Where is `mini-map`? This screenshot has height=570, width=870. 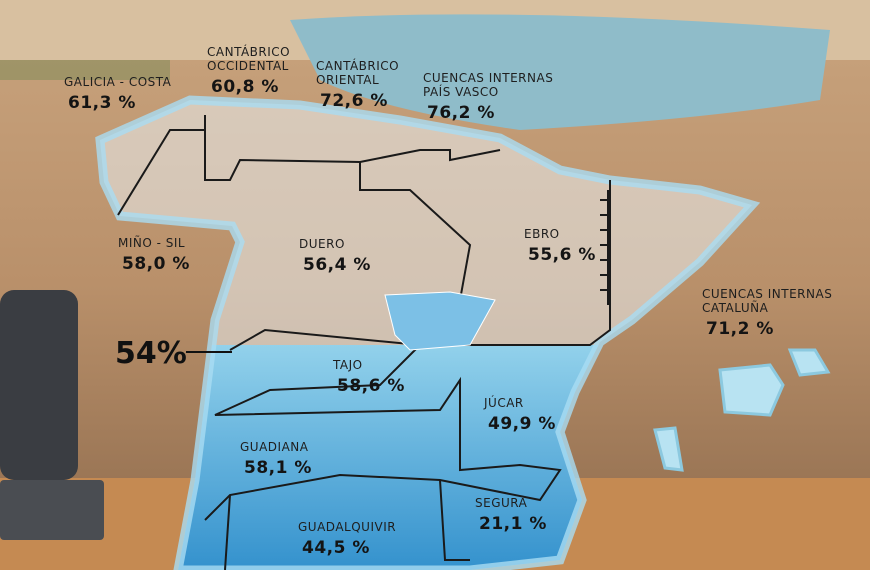 mini-map is located at coordinates (440, 321).